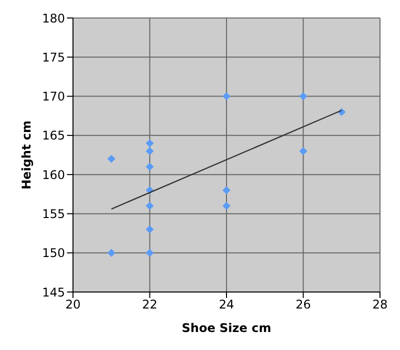 This screenshot has height=350, width=400. Describe the element at coordinates (53, 292) in the screenshot. I see `y-tick-label: 145` at that location.